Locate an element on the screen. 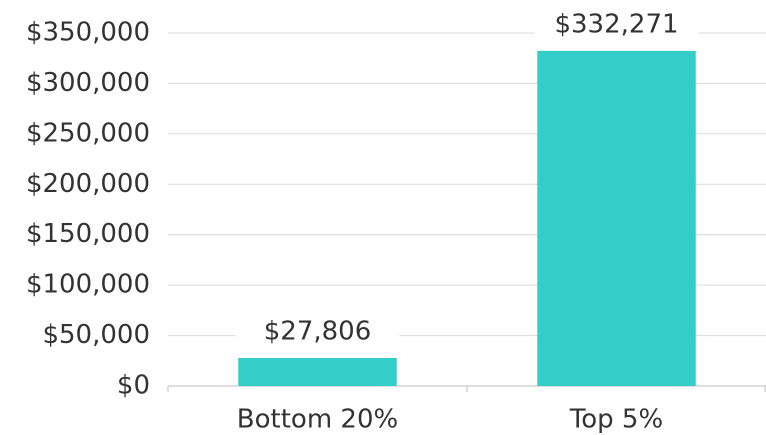 The image size is (766, 435). y-tick-label: $0 is located at coordinates (133, 386).